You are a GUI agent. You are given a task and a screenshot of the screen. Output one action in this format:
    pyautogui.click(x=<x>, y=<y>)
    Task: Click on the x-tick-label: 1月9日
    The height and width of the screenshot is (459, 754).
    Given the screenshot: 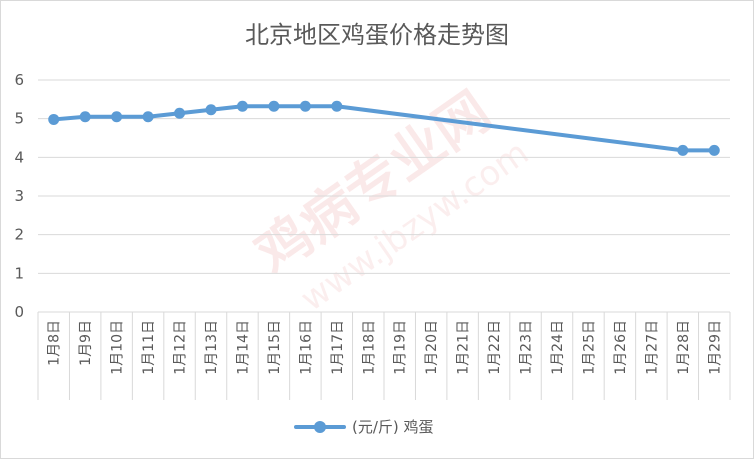 What is the action you would take?
    pyautogui.click(x=86, y=343)
    